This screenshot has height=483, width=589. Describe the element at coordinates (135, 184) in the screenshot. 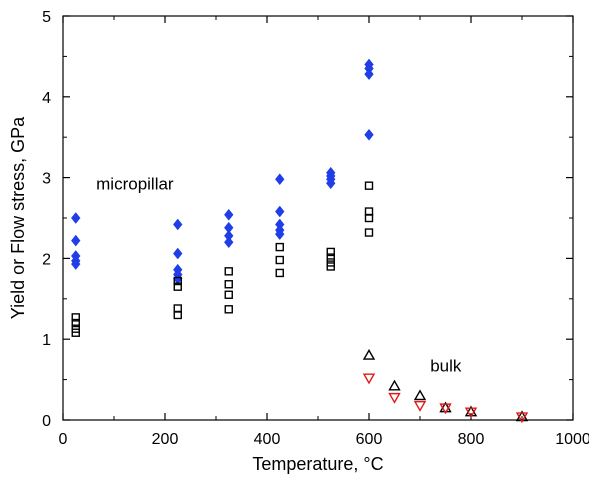

I see `annotation-micropillar: micropillar` at that location.